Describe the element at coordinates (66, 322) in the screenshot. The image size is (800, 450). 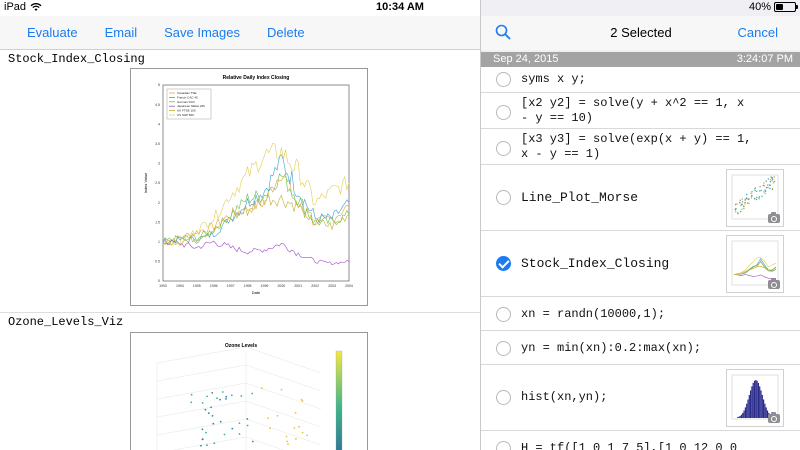
I see `result-title: Ozone_Levels_Viz` at that location.